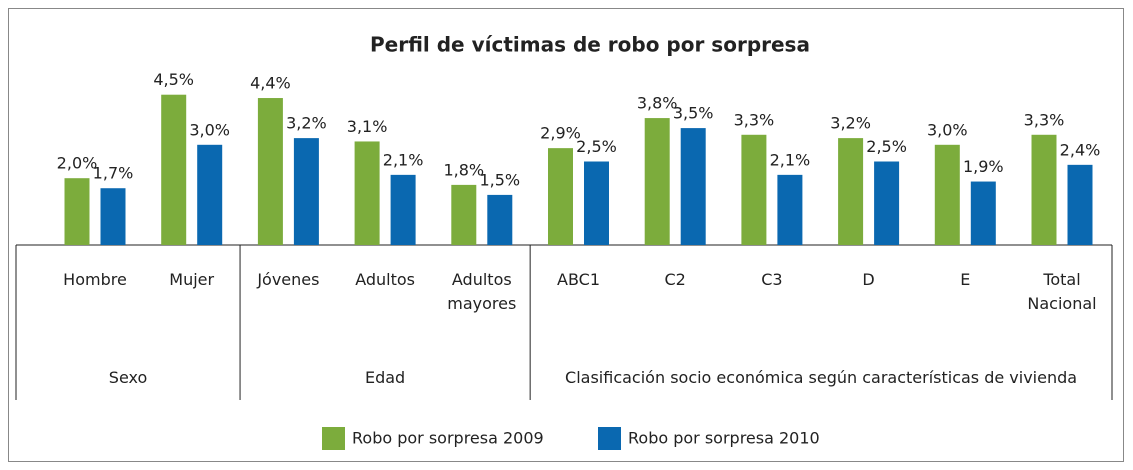 The width and height of the screenshot is (1133, 470). What do you see at coordinates (499, 179) in the screenshot?
I see `value-label: 1,5%` at bounding box center [499, 179].